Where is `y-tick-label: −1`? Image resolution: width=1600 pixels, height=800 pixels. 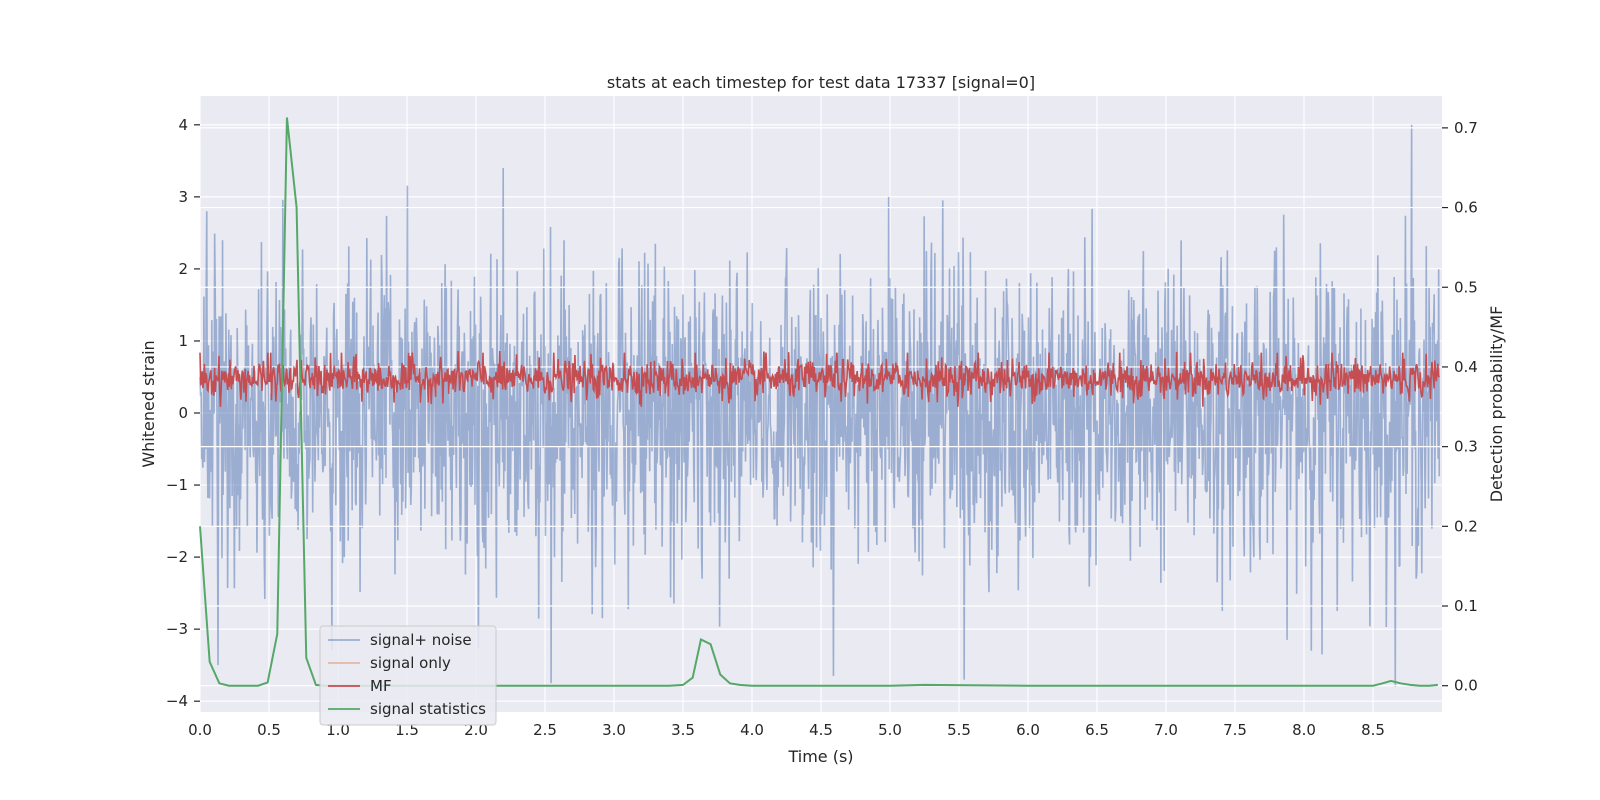
y-tick-label: −1 is located at coordinates (177, 485).